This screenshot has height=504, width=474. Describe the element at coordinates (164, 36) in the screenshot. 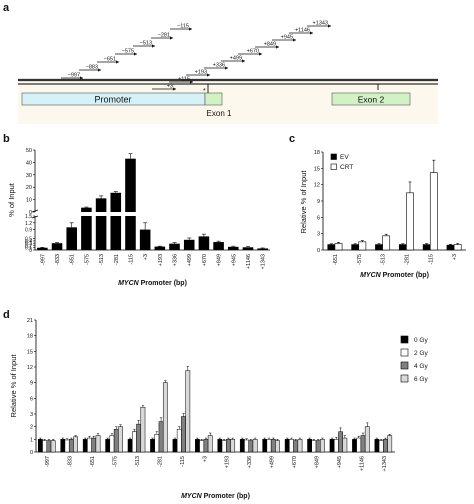

I see `primer-label: −281` at that location.